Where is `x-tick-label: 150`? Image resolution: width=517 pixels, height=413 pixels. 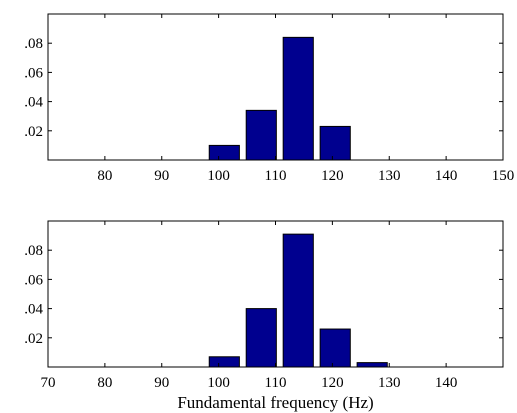 x-tick-label: 150 is located at coordinates (503, 176).